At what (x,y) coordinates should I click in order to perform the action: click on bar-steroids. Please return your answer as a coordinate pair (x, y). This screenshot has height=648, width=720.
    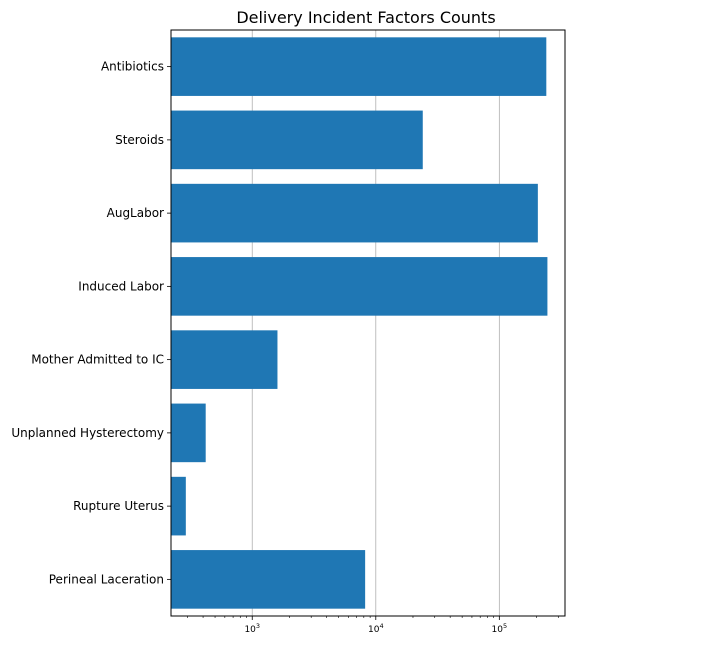
    Looking at the image, I should click on (297, 140).